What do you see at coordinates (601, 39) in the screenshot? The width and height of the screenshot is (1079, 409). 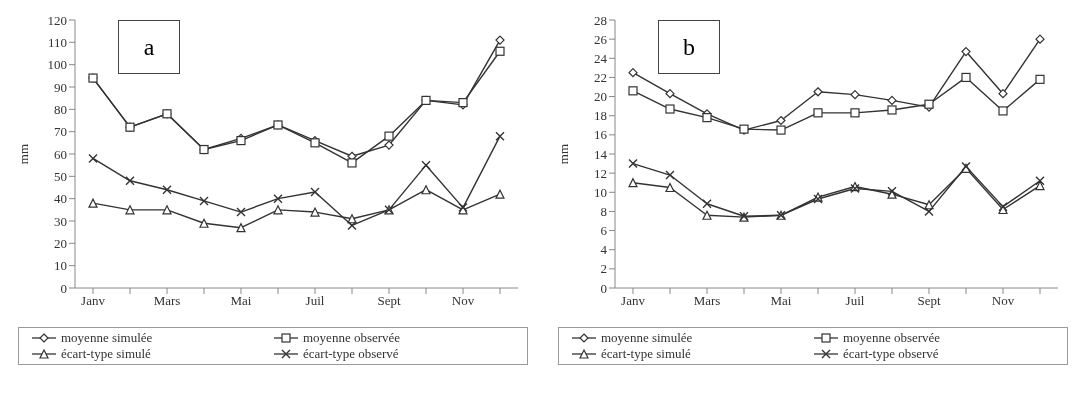 I see `y-tick-label: 26` at bounding box center [601, 39].